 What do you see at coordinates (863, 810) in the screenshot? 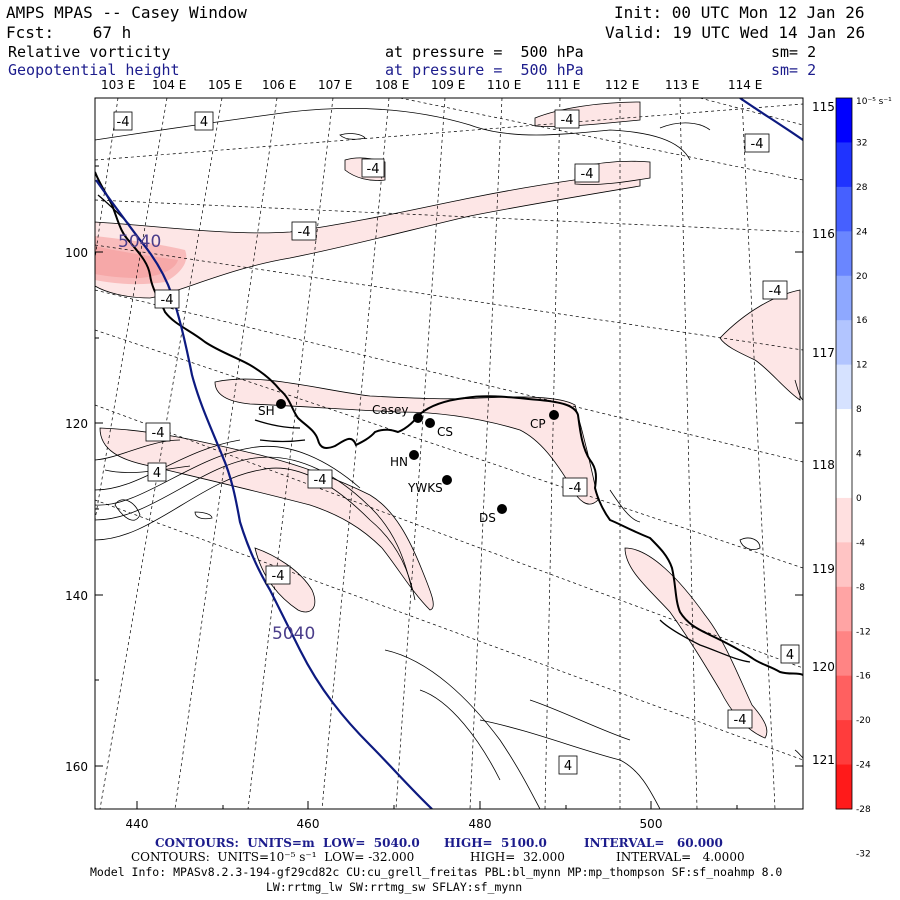
I see `colorbar-label: -28` at bounding box center [863, 810].